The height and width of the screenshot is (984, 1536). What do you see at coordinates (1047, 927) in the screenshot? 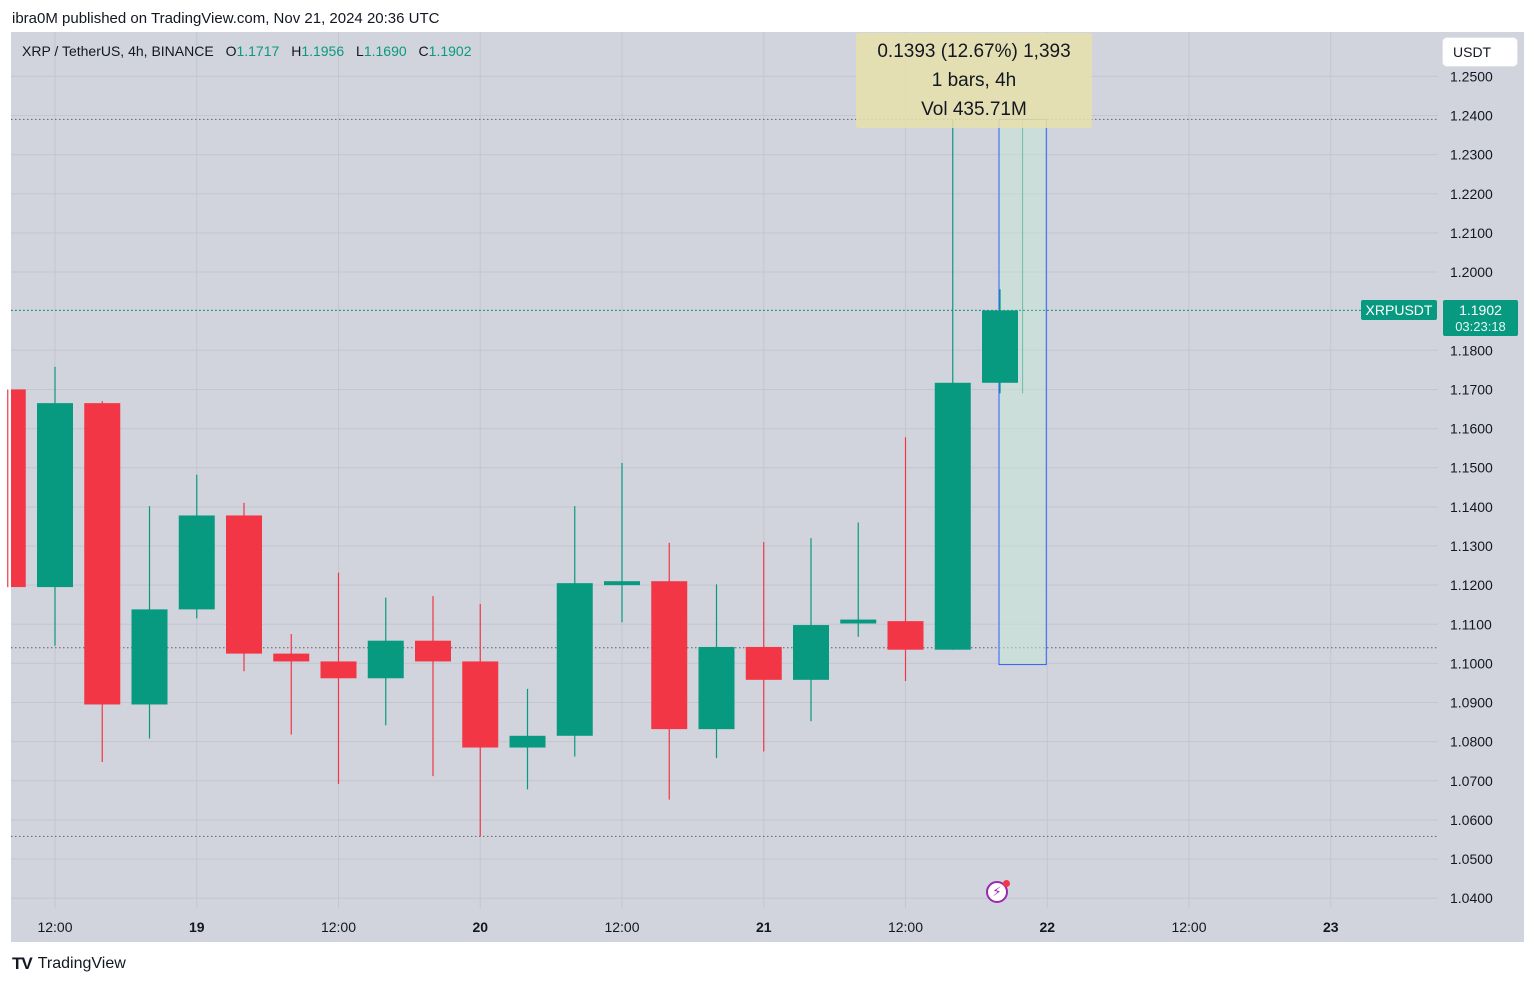
I see `x-tick-label: 22` at bounding box center [1047, 927].